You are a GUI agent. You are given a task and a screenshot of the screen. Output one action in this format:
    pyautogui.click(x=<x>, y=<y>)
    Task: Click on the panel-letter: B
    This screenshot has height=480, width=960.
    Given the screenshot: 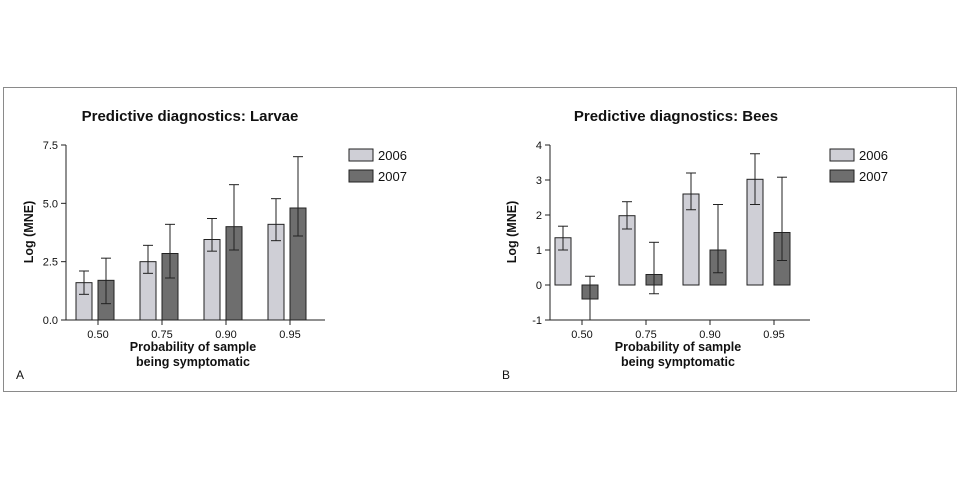 What is the action you would take?
    pyautogui.click(x=506, y=375)
    